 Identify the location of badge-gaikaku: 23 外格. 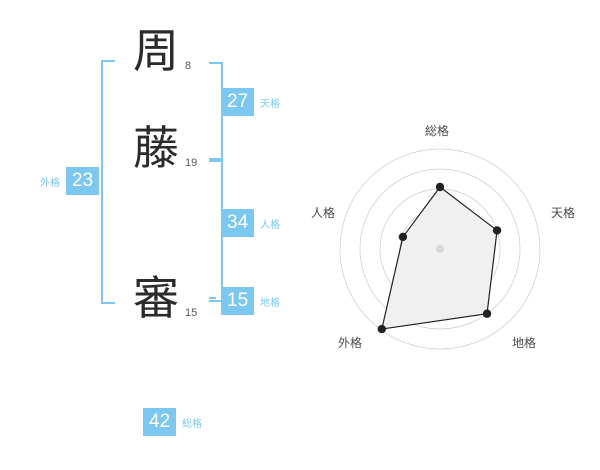
(70, 181).